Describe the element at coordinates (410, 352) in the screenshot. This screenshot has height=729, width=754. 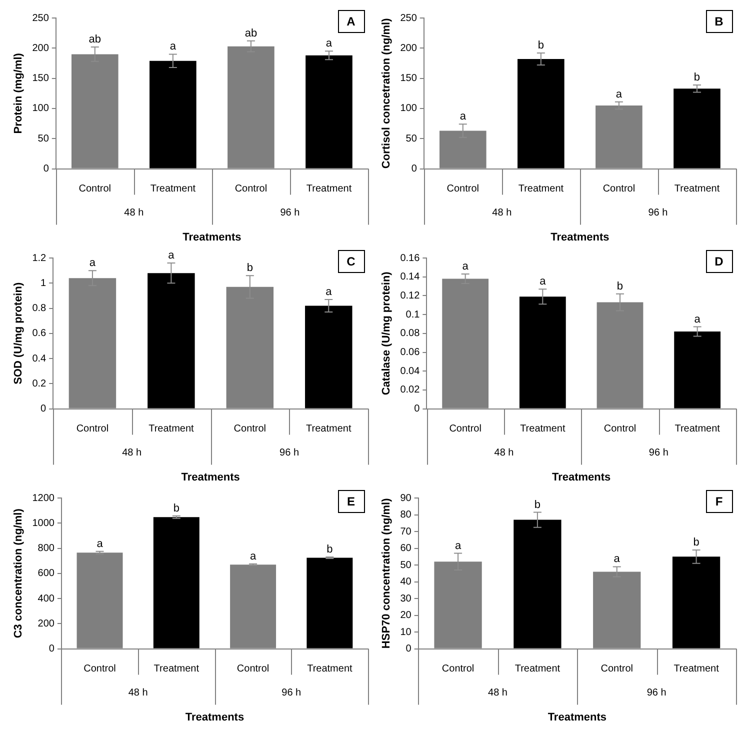
I see `y-tick-label: 0.06` at that location.